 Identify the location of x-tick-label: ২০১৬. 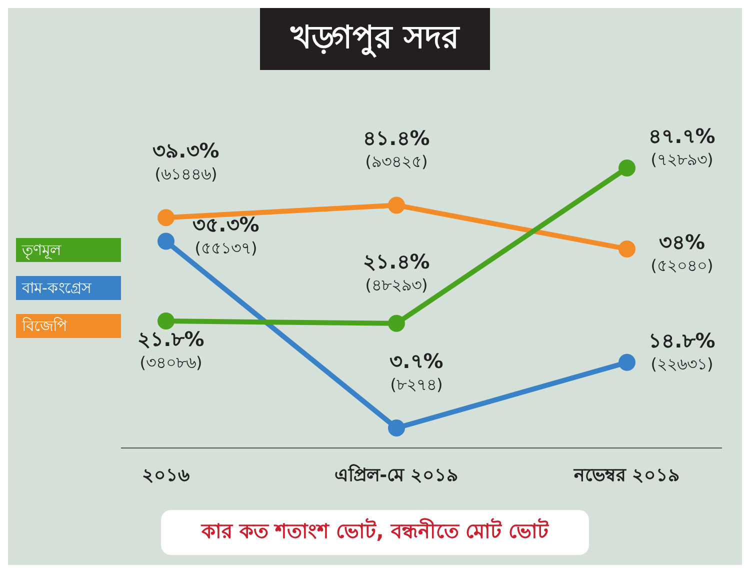
(166, 475).